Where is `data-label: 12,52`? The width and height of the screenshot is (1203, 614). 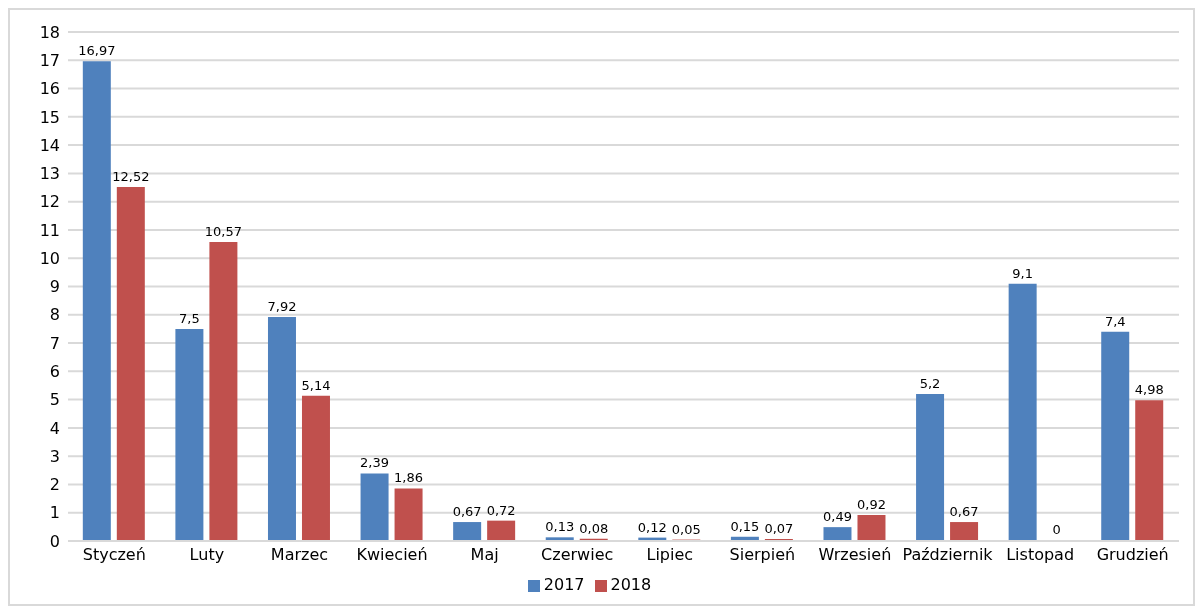
data-label: 12,52 is located at coordinates (131, 176).